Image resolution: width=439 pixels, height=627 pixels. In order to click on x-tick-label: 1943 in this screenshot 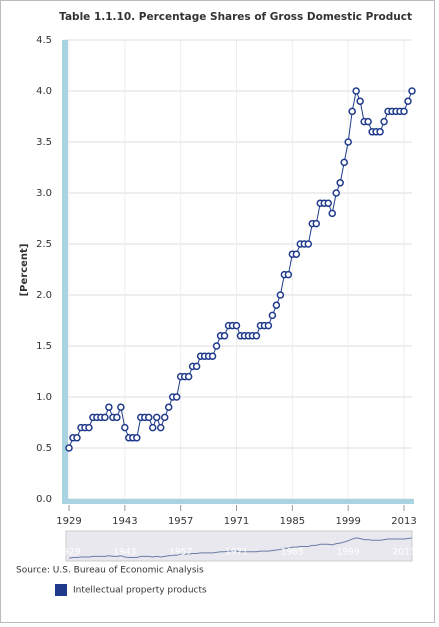, I will do `click(124, 521)`.